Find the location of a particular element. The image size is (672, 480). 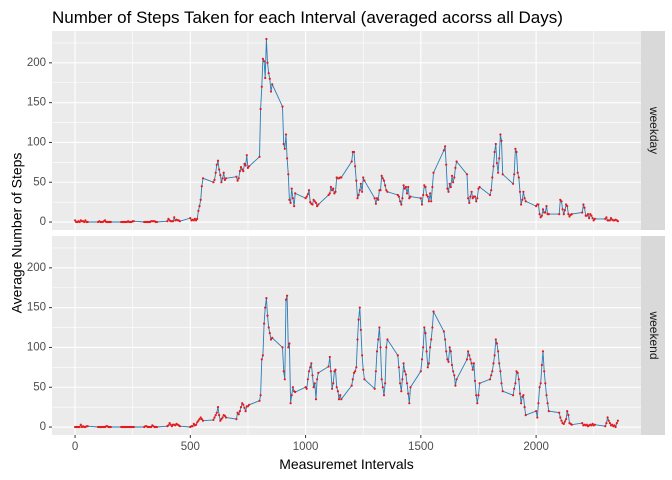

facet-strip is located at coordinates (653, 130).